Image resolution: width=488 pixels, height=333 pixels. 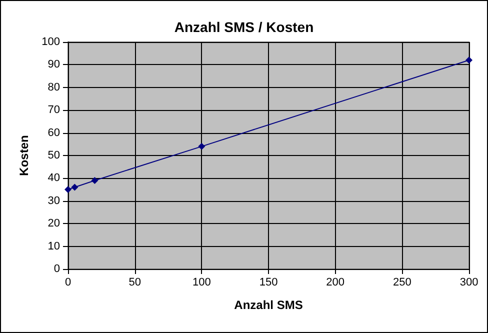 What do you see at coordinates (54, 178) in the screenshot?
I see `y-tick-label: 40` at bounding box center [54, 178].